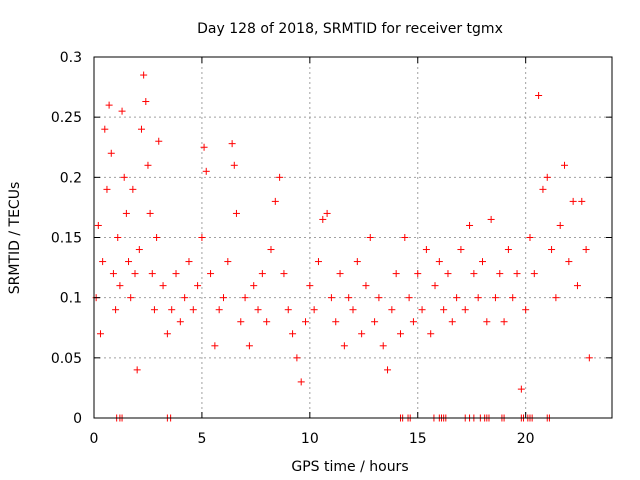  I want to click on x-tick-label: 20, so click(526, 439).